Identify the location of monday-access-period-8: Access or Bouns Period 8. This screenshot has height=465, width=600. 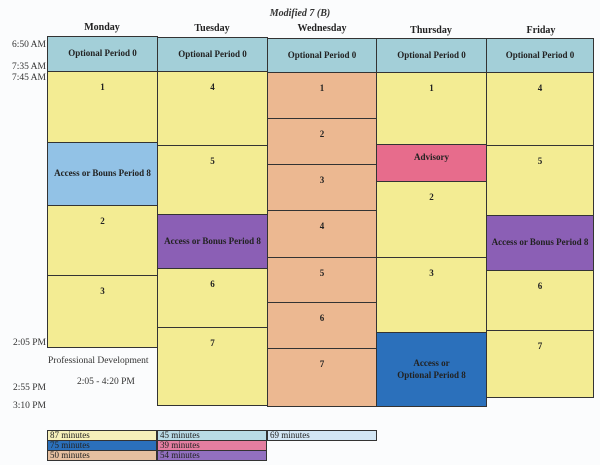
(102, 174).